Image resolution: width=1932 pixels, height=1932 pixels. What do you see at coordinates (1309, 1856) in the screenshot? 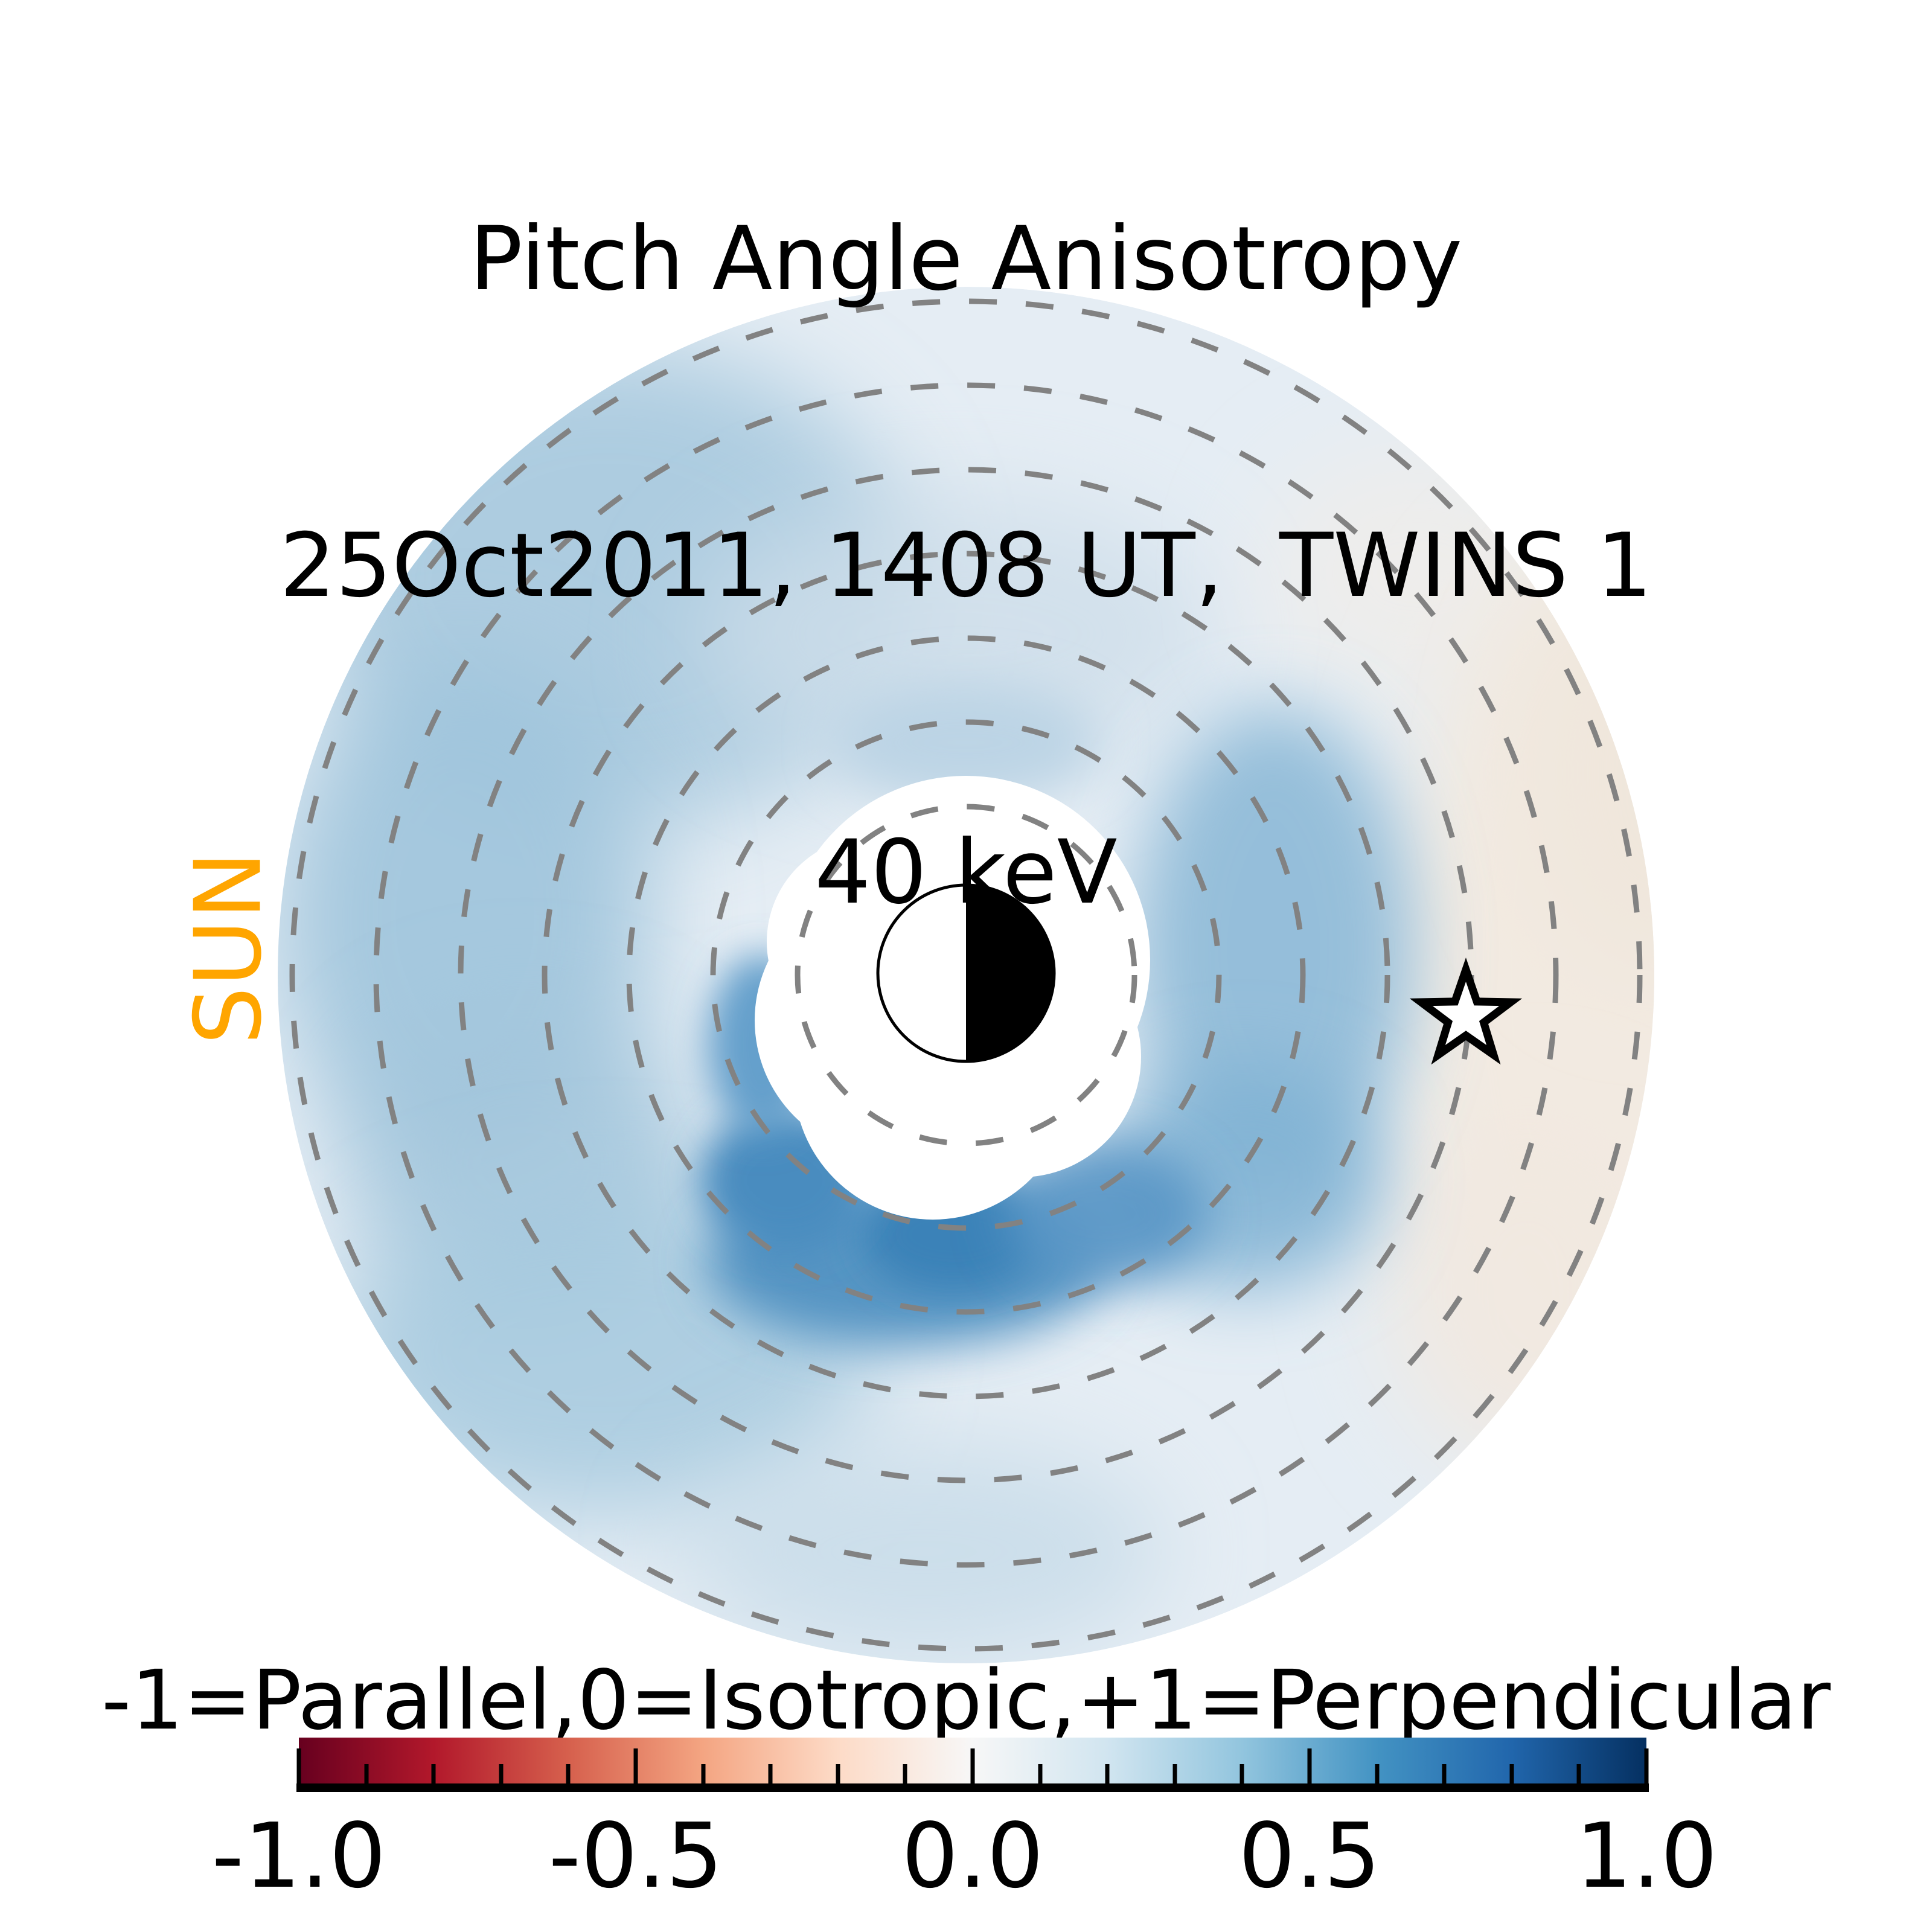
I see `tick-label-0-5: 0.5` at bounding box center [1309, 1856].